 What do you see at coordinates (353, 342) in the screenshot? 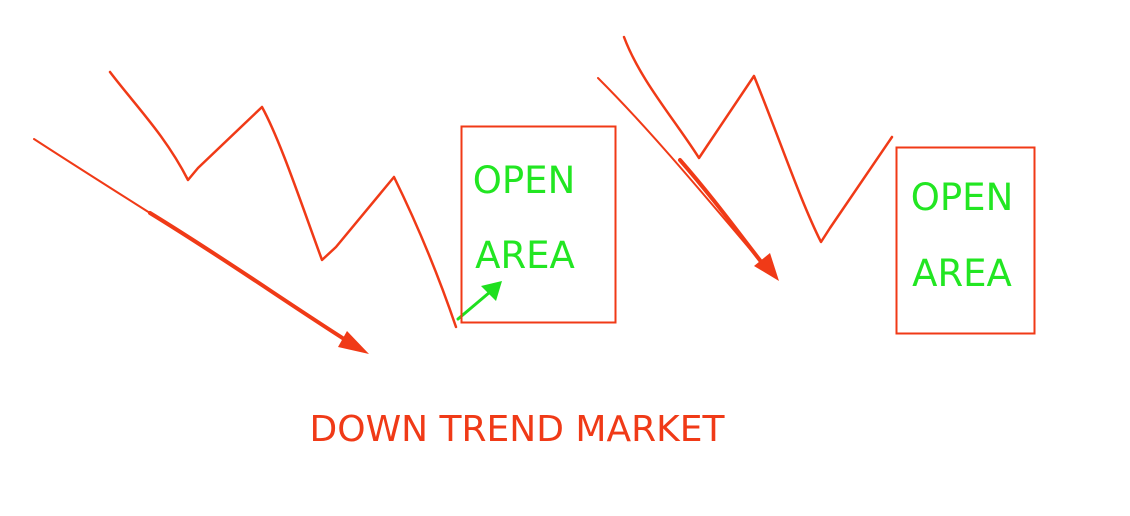
I see `left-trend-arrowhead` at bounding box center [353, 342].